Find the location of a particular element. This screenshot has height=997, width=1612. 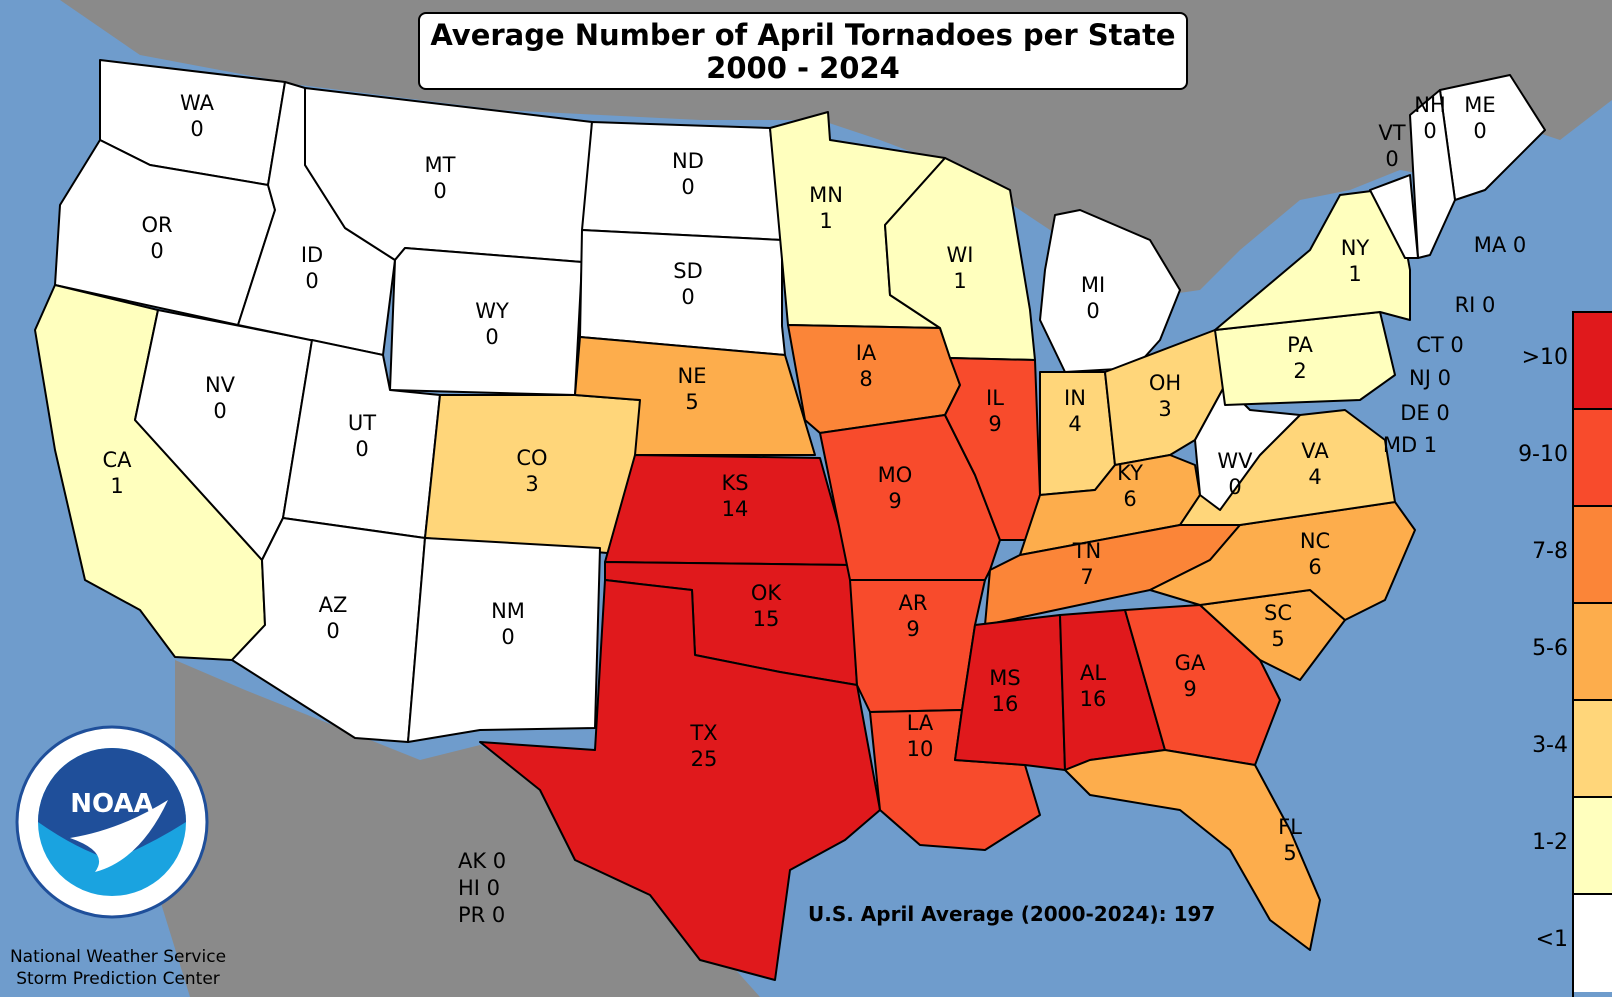

state-tx is located at coordinates (680, 780).